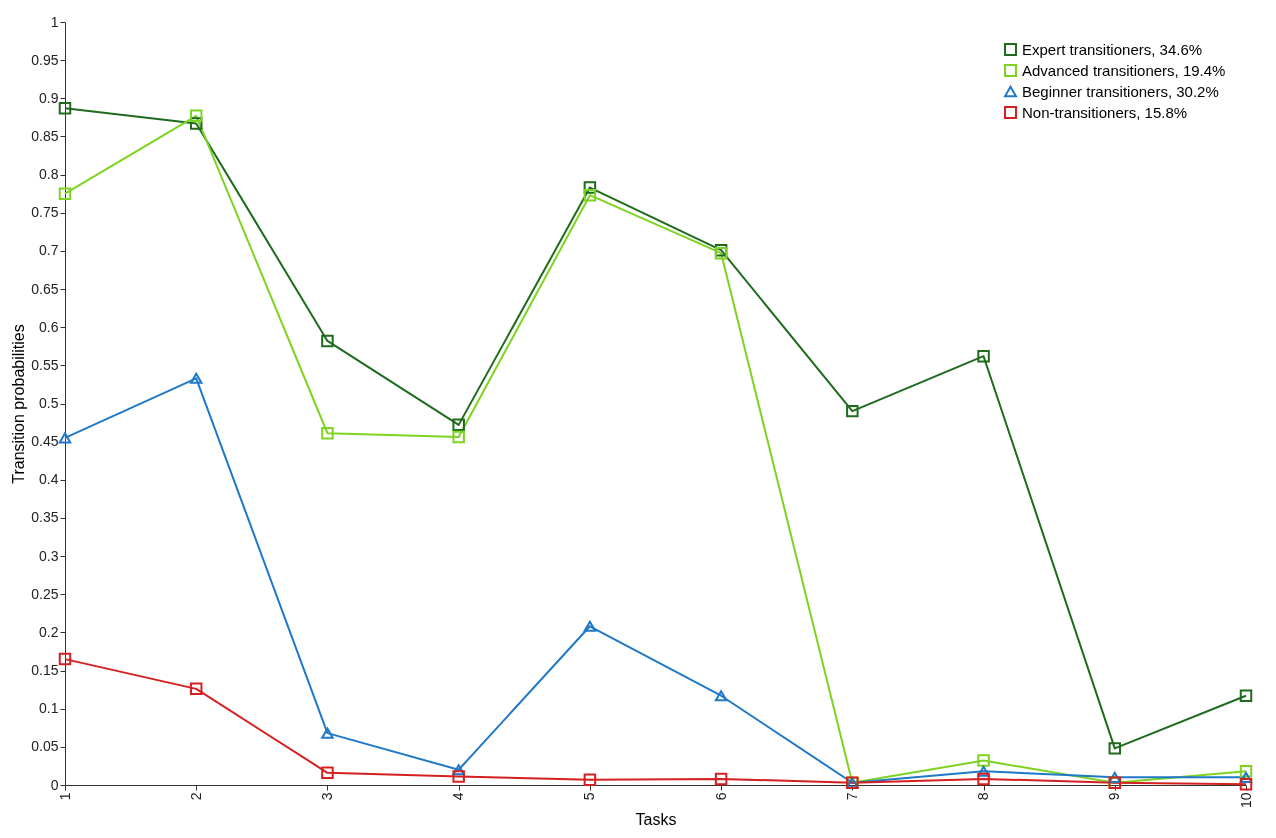  I want to click on x-tick-label: 8, so click(983, 796).